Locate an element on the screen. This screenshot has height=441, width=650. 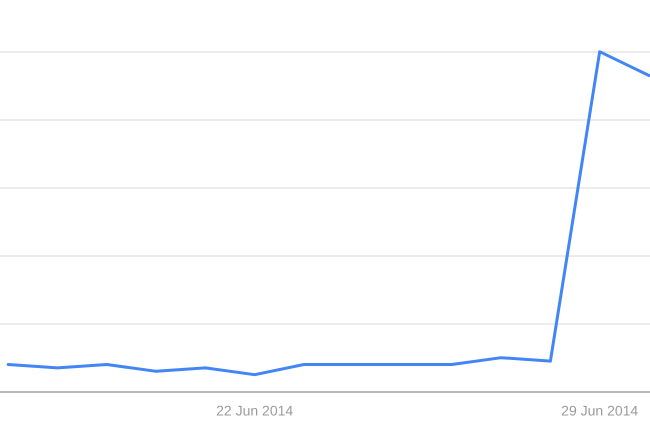
x-tick-label: 22 Jun 2014 is located at coordinates (255, 410).